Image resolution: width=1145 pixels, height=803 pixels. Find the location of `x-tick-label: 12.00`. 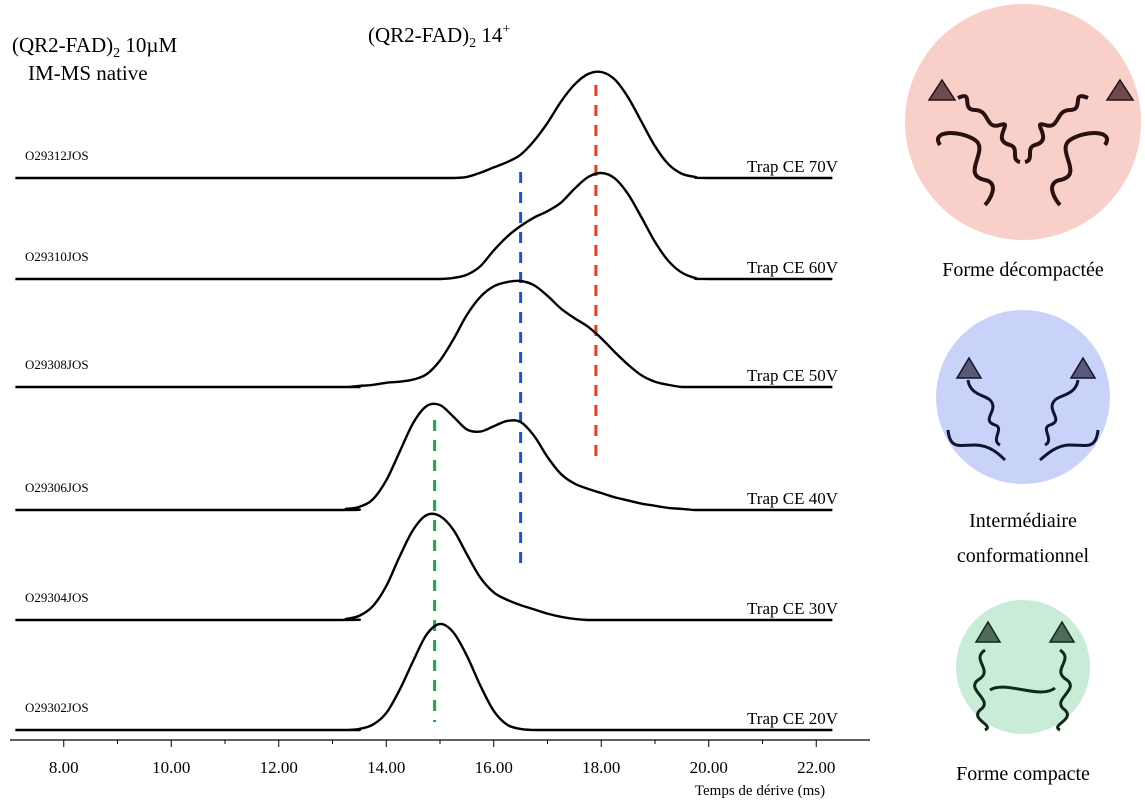

x-tick-label: 12.00 is located at coordinates (279, 767).